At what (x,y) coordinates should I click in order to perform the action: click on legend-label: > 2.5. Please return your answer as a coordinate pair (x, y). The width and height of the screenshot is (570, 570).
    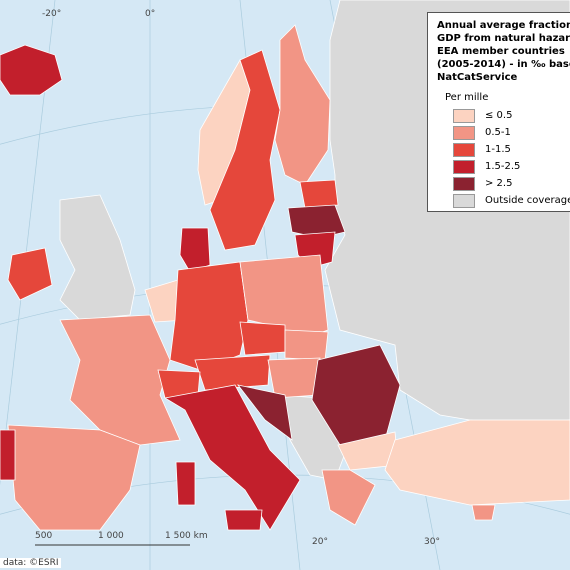
    Looking at the image, I should click on (499, 183).